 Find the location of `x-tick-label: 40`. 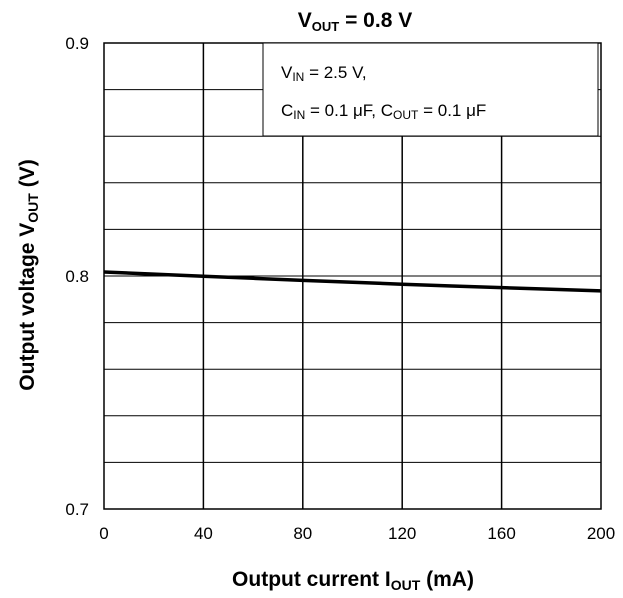

x-tick-label: 40 is located at coordinates (203, 533).